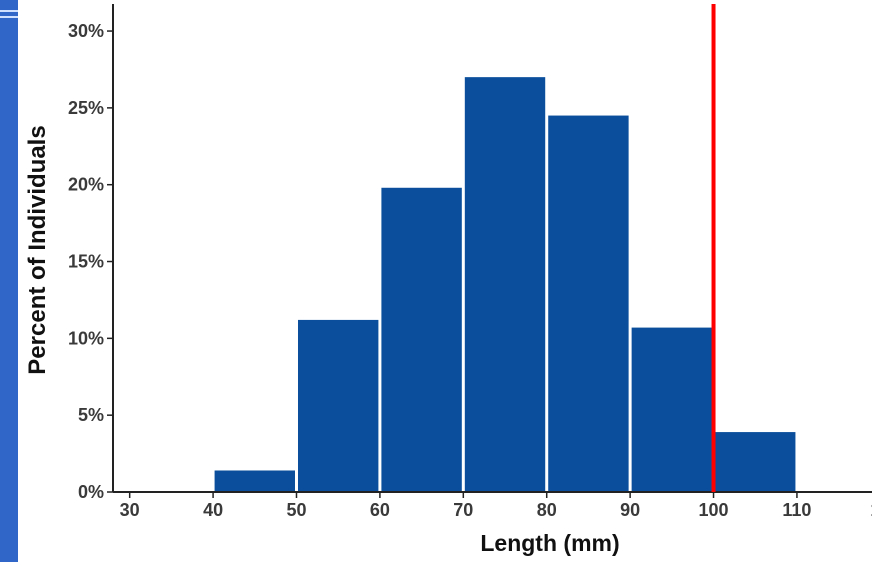 This screenshot has height=562, width=872. What do you see at coordinates (871, 510) in the screenshot?
I see `x-tick-label: 12` at bounding box center [871, 510].